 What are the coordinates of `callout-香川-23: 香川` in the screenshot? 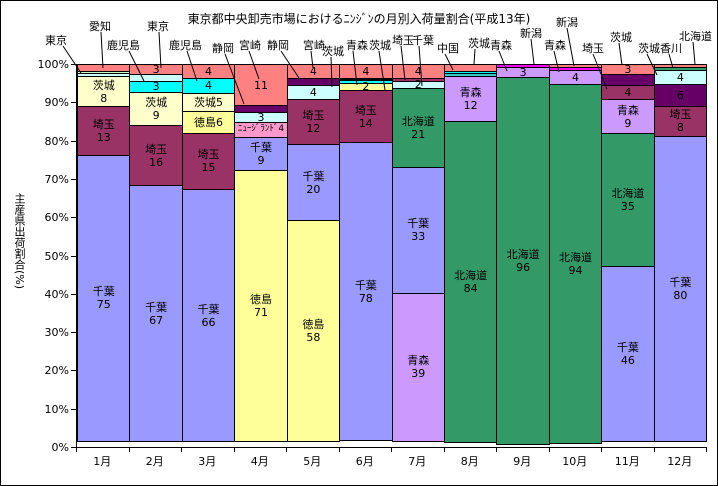 It's located at (671, 48).